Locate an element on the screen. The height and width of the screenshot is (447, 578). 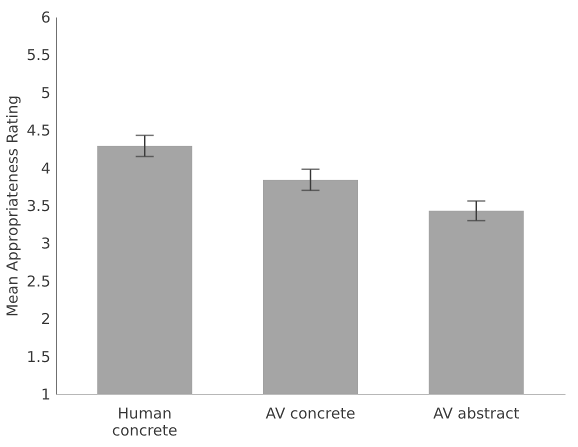
y-tick-label: 4 is located at coordinates (45, 168).